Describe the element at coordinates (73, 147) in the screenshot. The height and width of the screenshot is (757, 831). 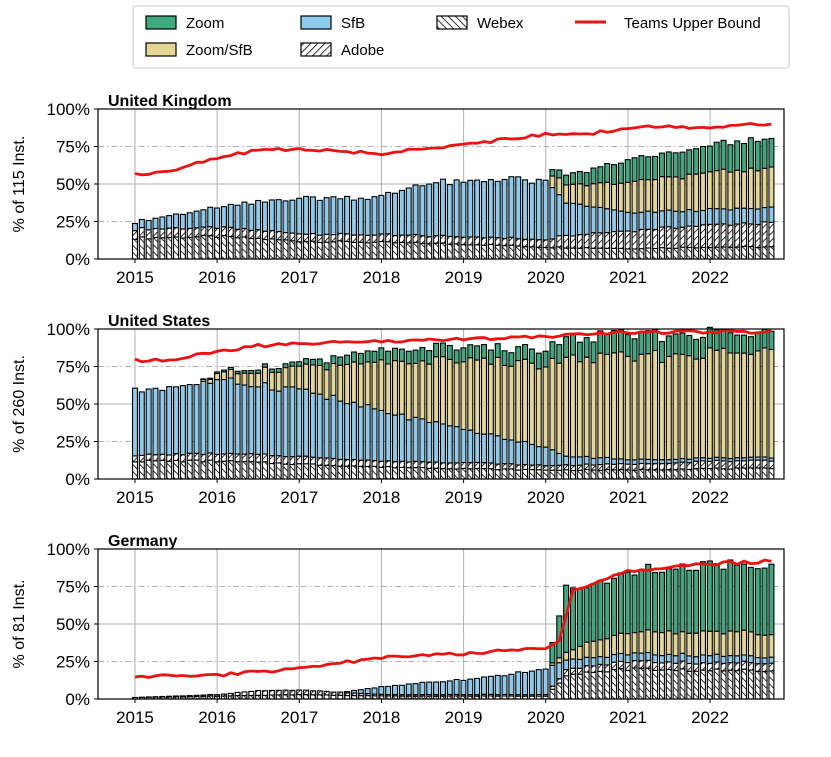
I see `y-tick-label: 75%` at that location.